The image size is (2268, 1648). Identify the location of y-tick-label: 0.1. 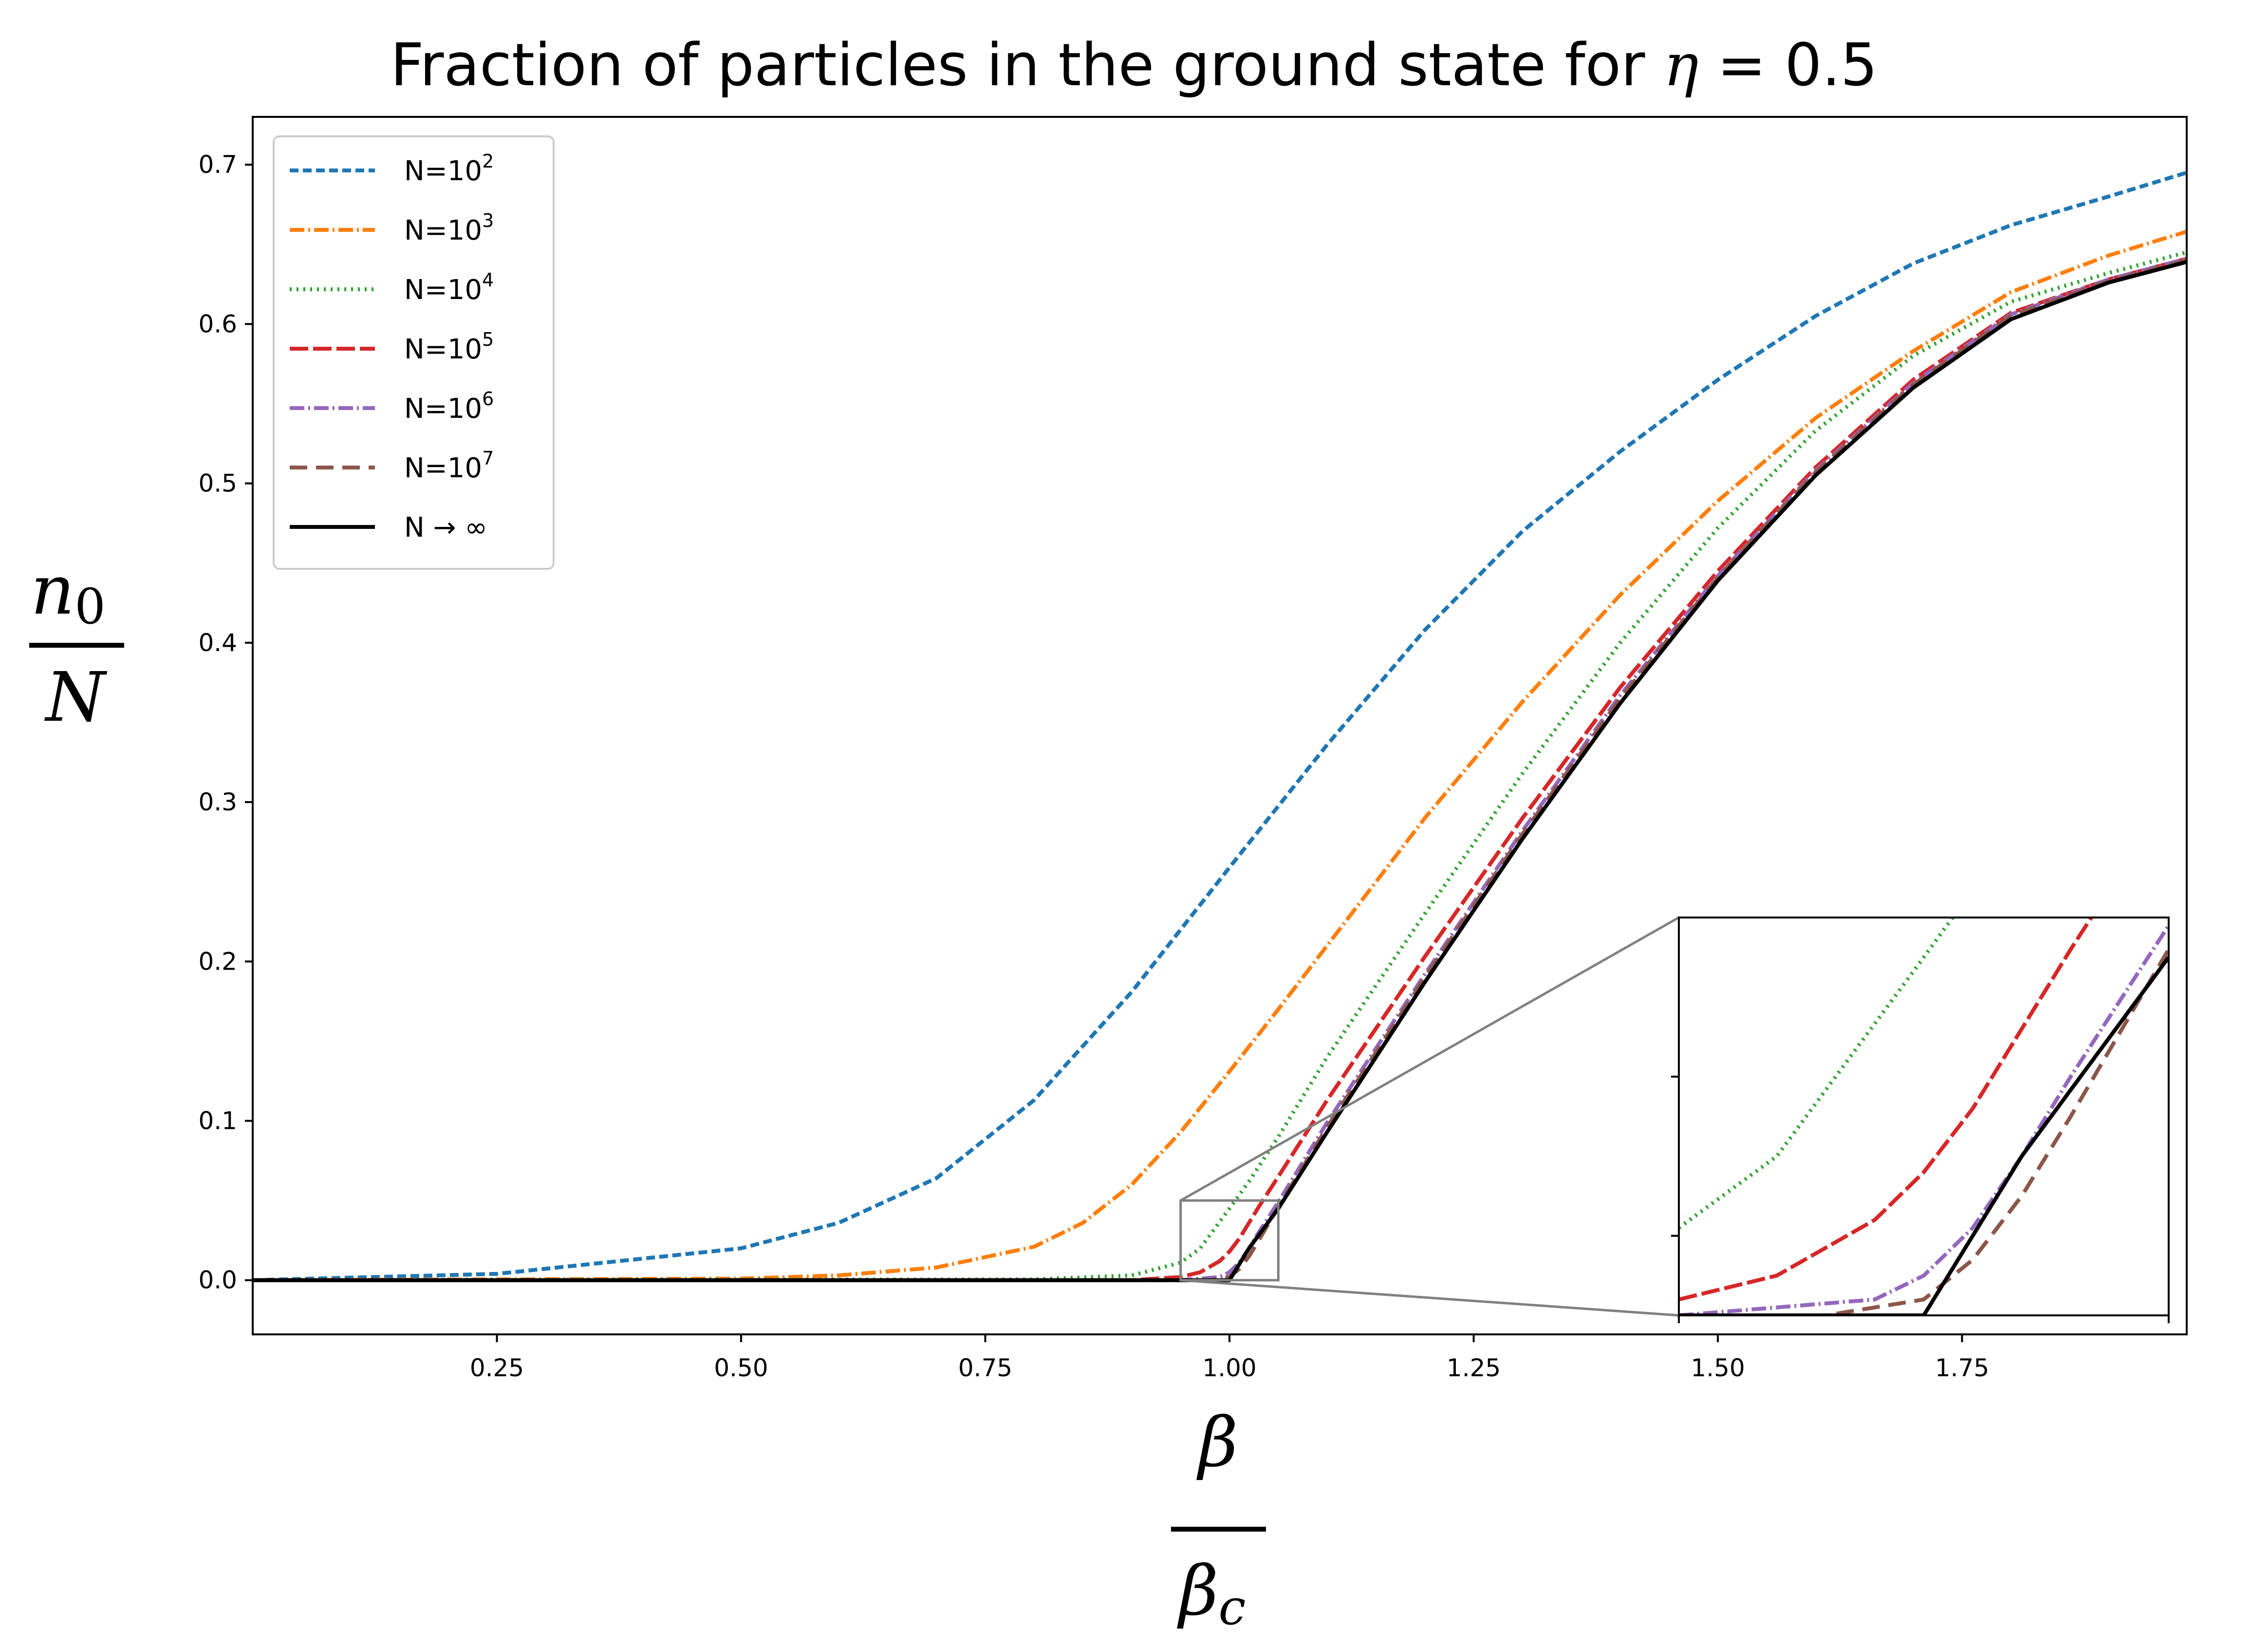
(217, 1121).